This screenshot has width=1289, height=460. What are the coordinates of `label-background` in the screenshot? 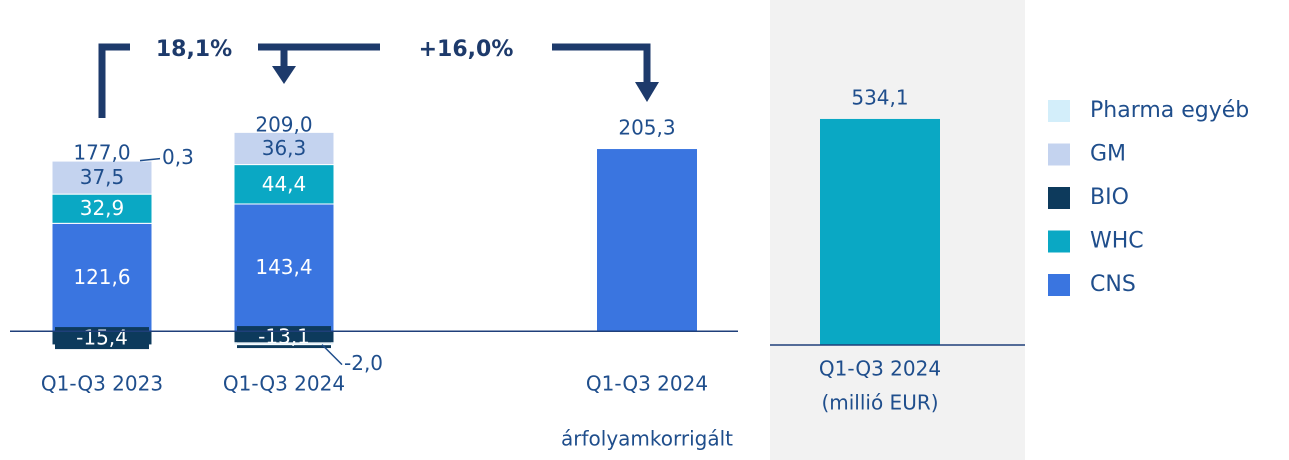 It's located at (102, 338).